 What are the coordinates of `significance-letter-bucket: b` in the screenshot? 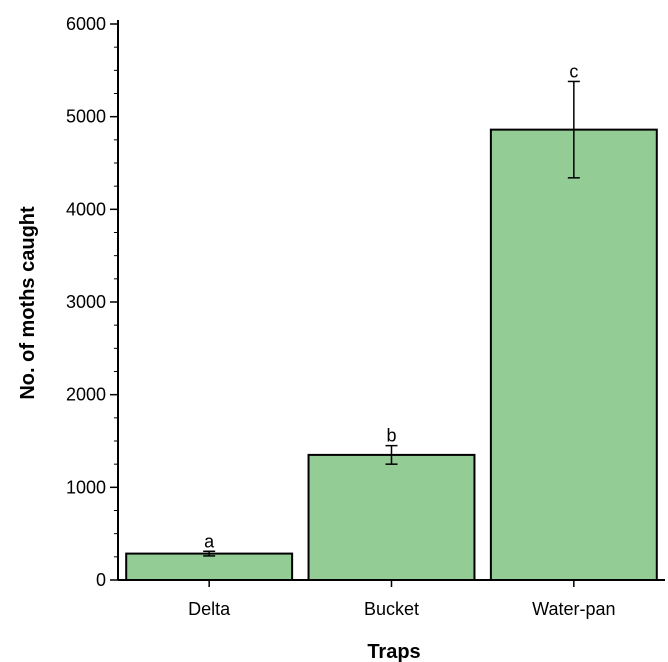 It's located at (391, 436).